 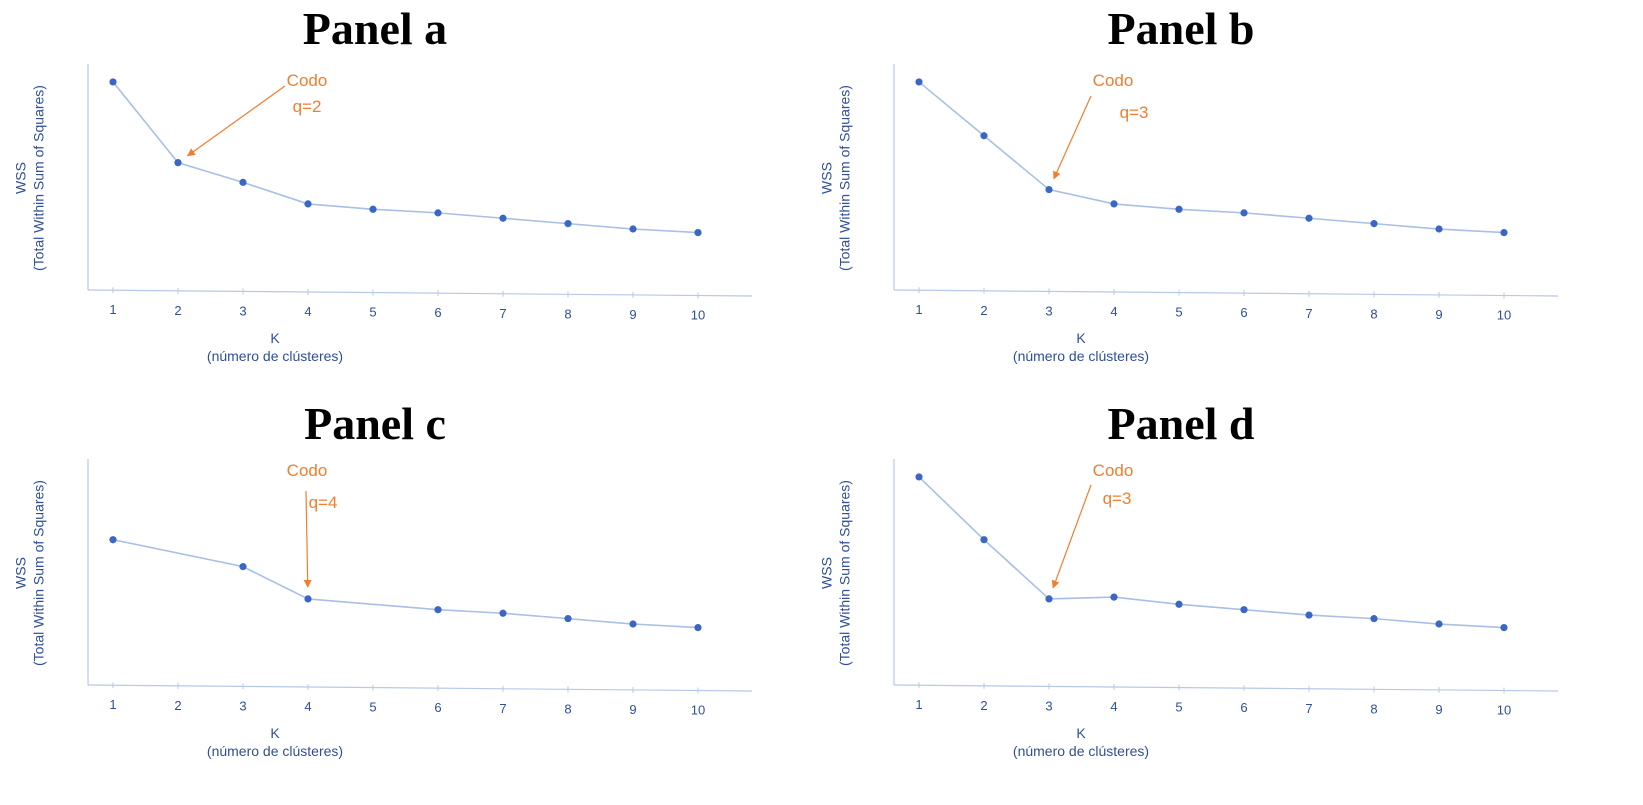 I want to click on panel-title: Panel d, so click(x=1181, y=423).